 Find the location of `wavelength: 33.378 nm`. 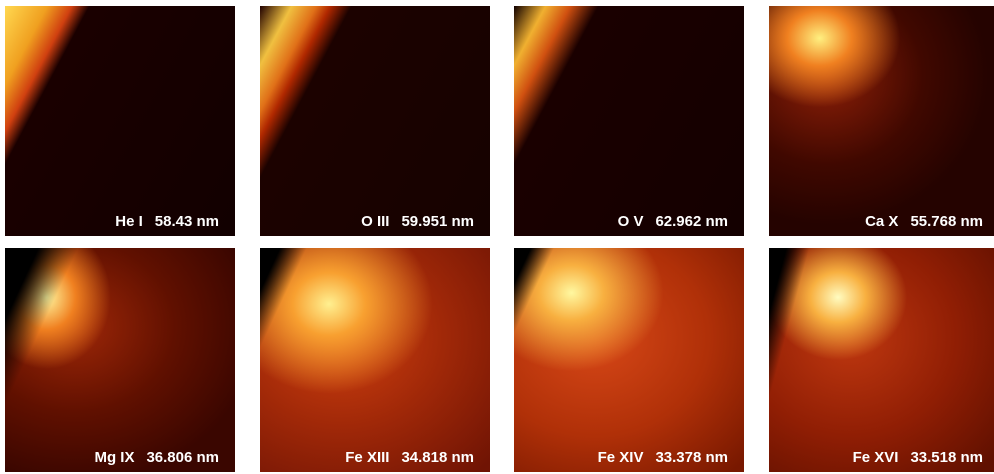

wavelength: 33.378 nm is located at coordinates (691, 457).